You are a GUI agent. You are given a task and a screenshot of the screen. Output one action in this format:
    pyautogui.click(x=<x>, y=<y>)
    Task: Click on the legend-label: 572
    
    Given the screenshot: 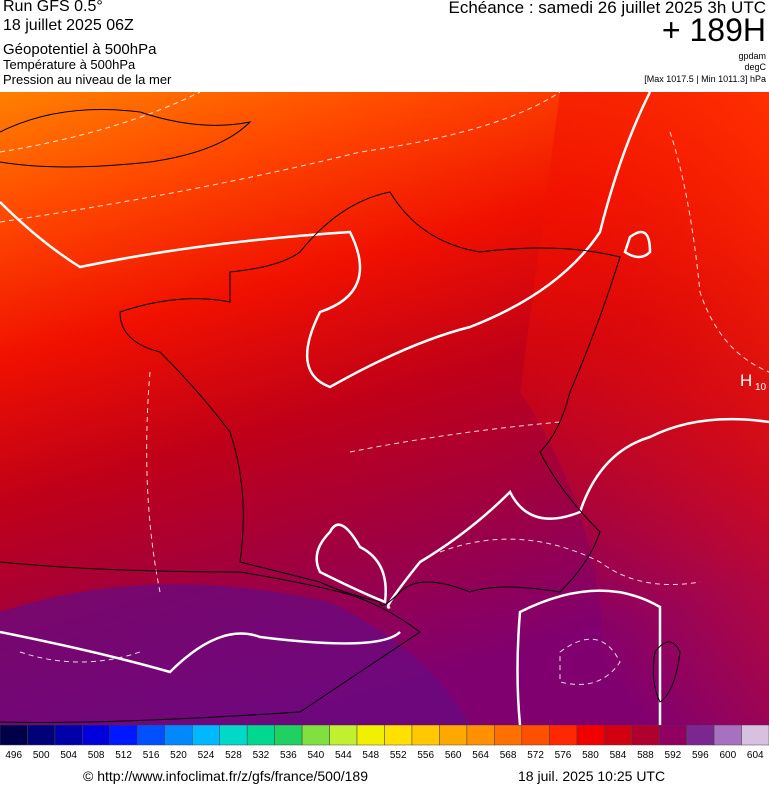 What is the action you would take?
    pyautogui.click(x=535, y=755)
    